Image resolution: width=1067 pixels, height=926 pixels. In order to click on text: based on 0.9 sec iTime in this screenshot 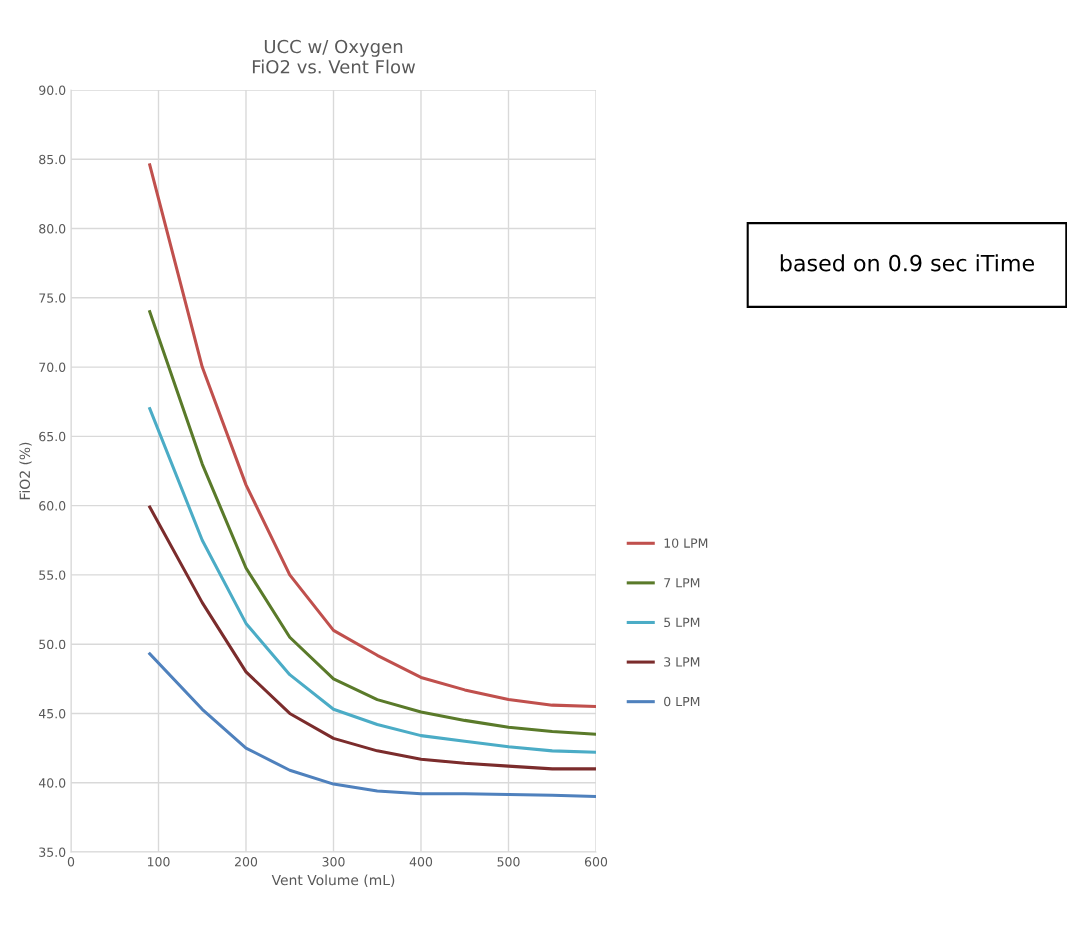, I will do `click(907, 263)`.